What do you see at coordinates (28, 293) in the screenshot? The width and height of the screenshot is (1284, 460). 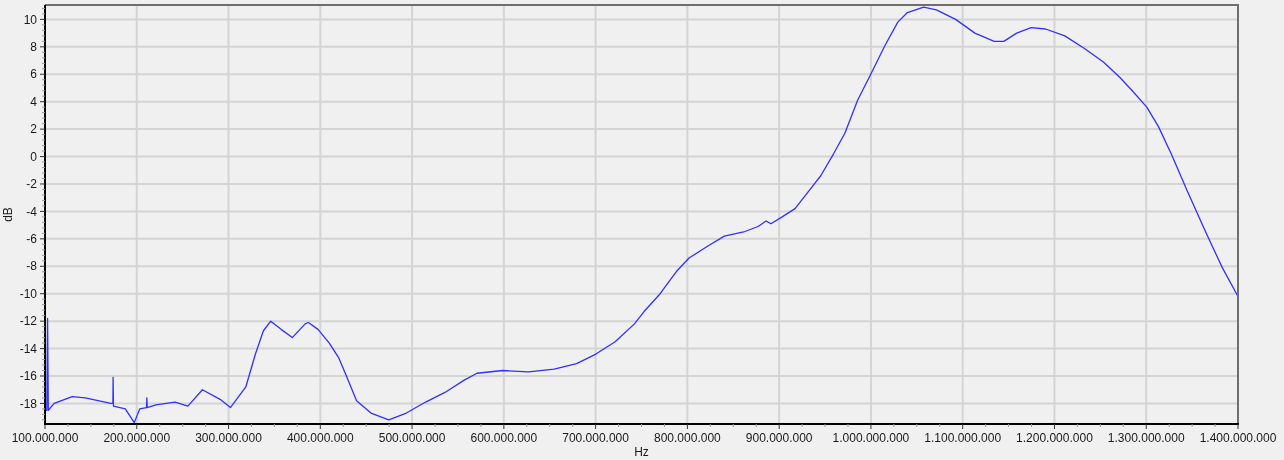 I see `y-tick-label: -10` at bounding box center [28, 293].